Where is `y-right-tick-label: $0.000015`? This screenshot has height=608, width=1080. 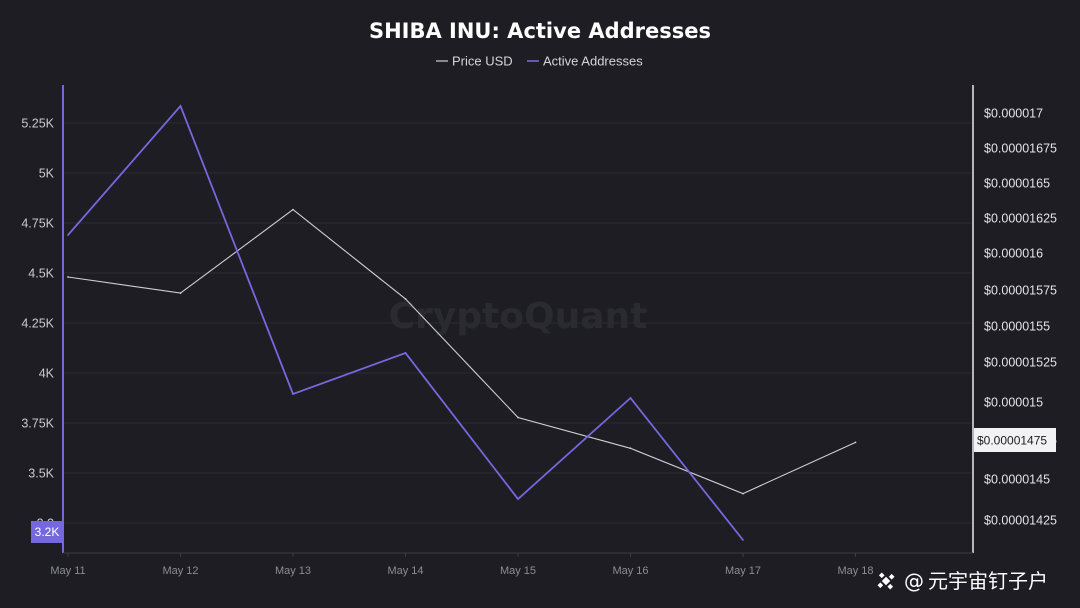
y-right-tick-label: $0.000015 is located at coordinates (1013, 403).